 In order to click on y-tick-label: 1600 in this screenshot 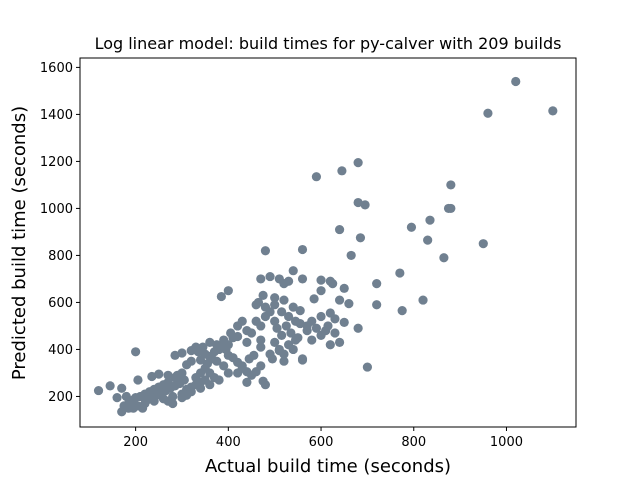, I will do `click(56, 68)`.